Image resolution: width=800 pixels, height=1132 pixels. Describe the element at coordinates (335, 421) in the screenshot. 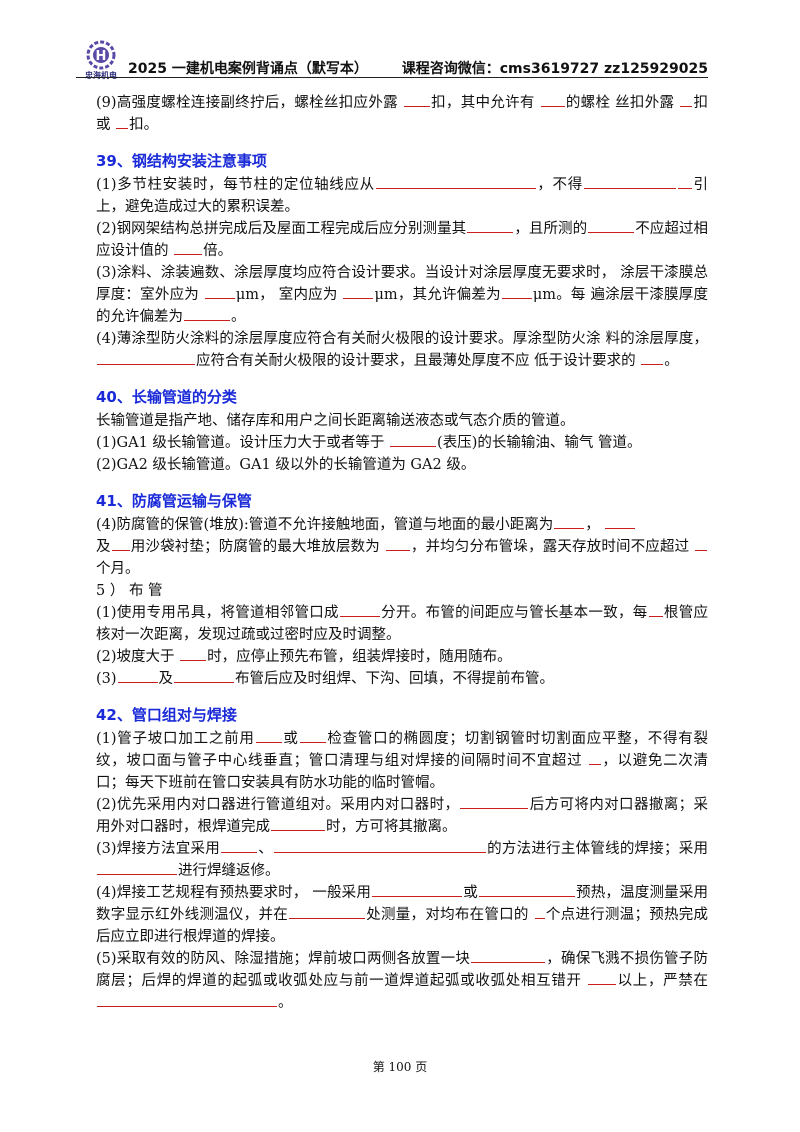

I see `s40-intro: 长输管道是指产地、储存库和用户之间长距离输送液态或气态介质的管道。` at that location.